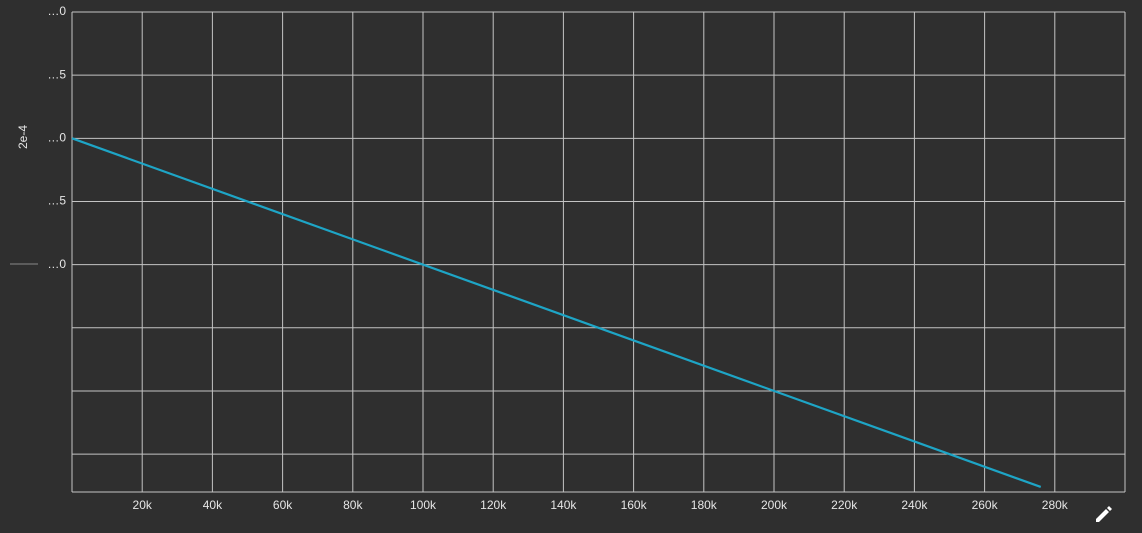  I want to click on edit-icon, so click(1104, 514).